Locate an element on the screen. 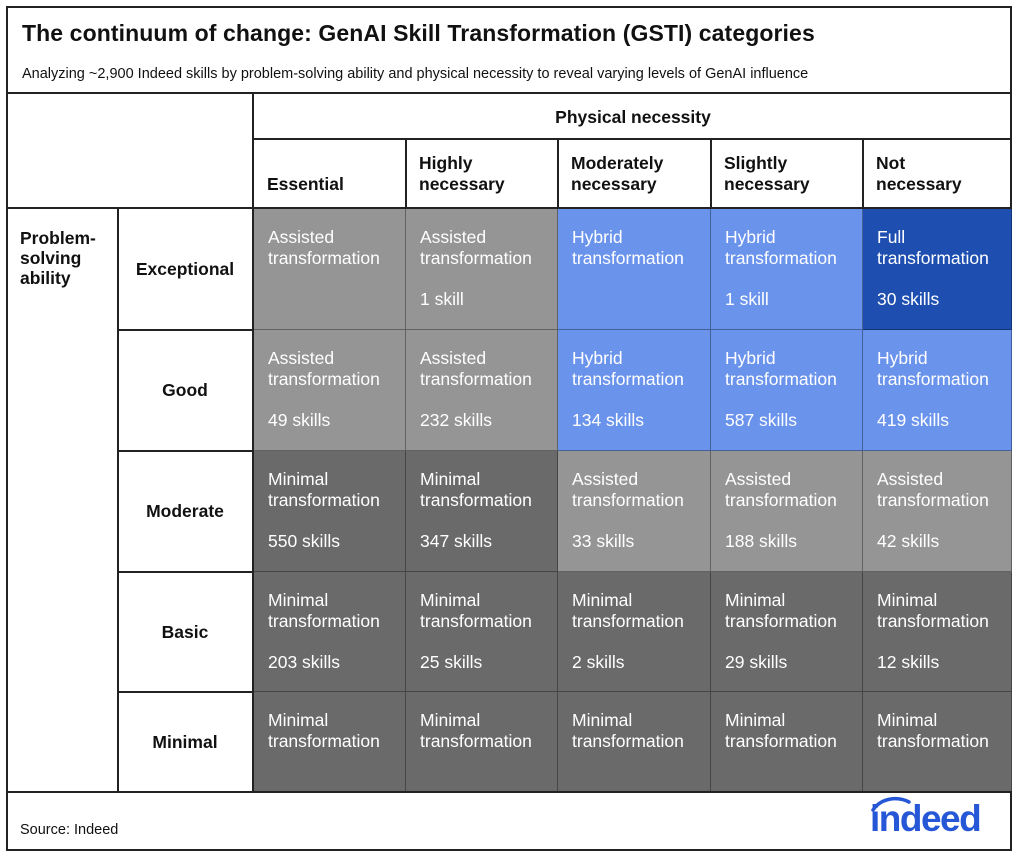 Image resolution: width=1024 pixels, height=861 pixels. column-header-text: Slightly necessary is located at coordinates (767, 174).